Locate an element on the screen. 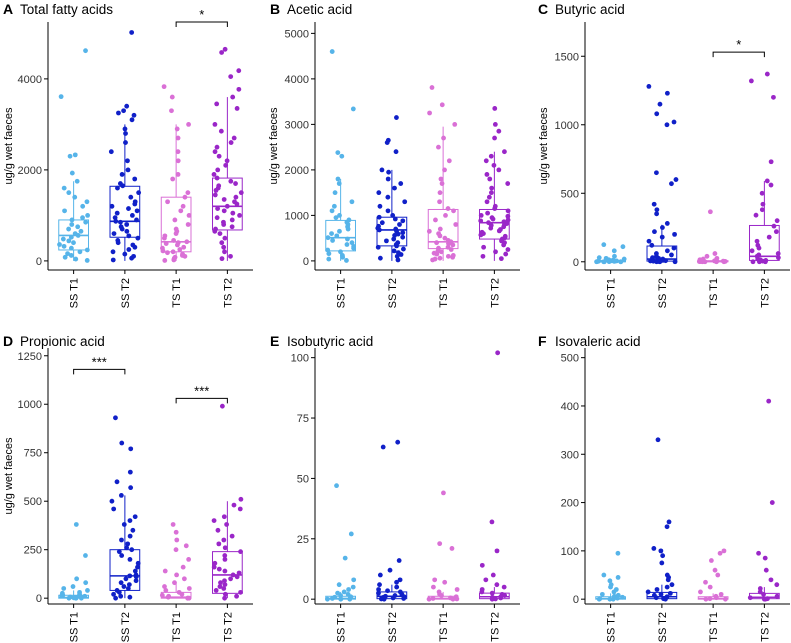 Image resolution: width=791 pixels, height=643 pixels. y-tick-label: 500 is located at coordinates (570, 194).